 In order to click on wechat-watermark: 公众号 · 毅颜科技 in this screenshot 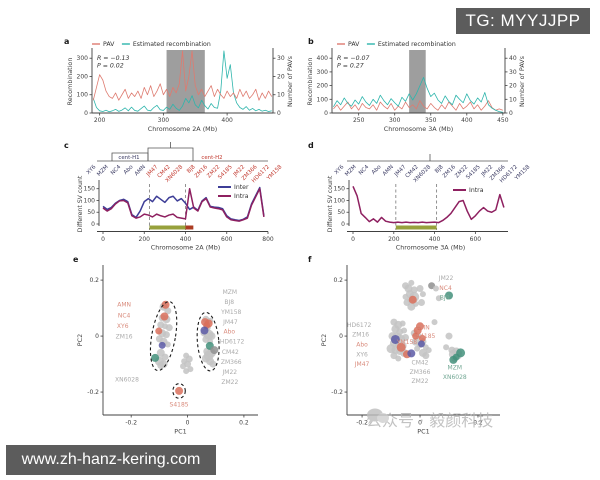, I will do `click(429, 419)`.